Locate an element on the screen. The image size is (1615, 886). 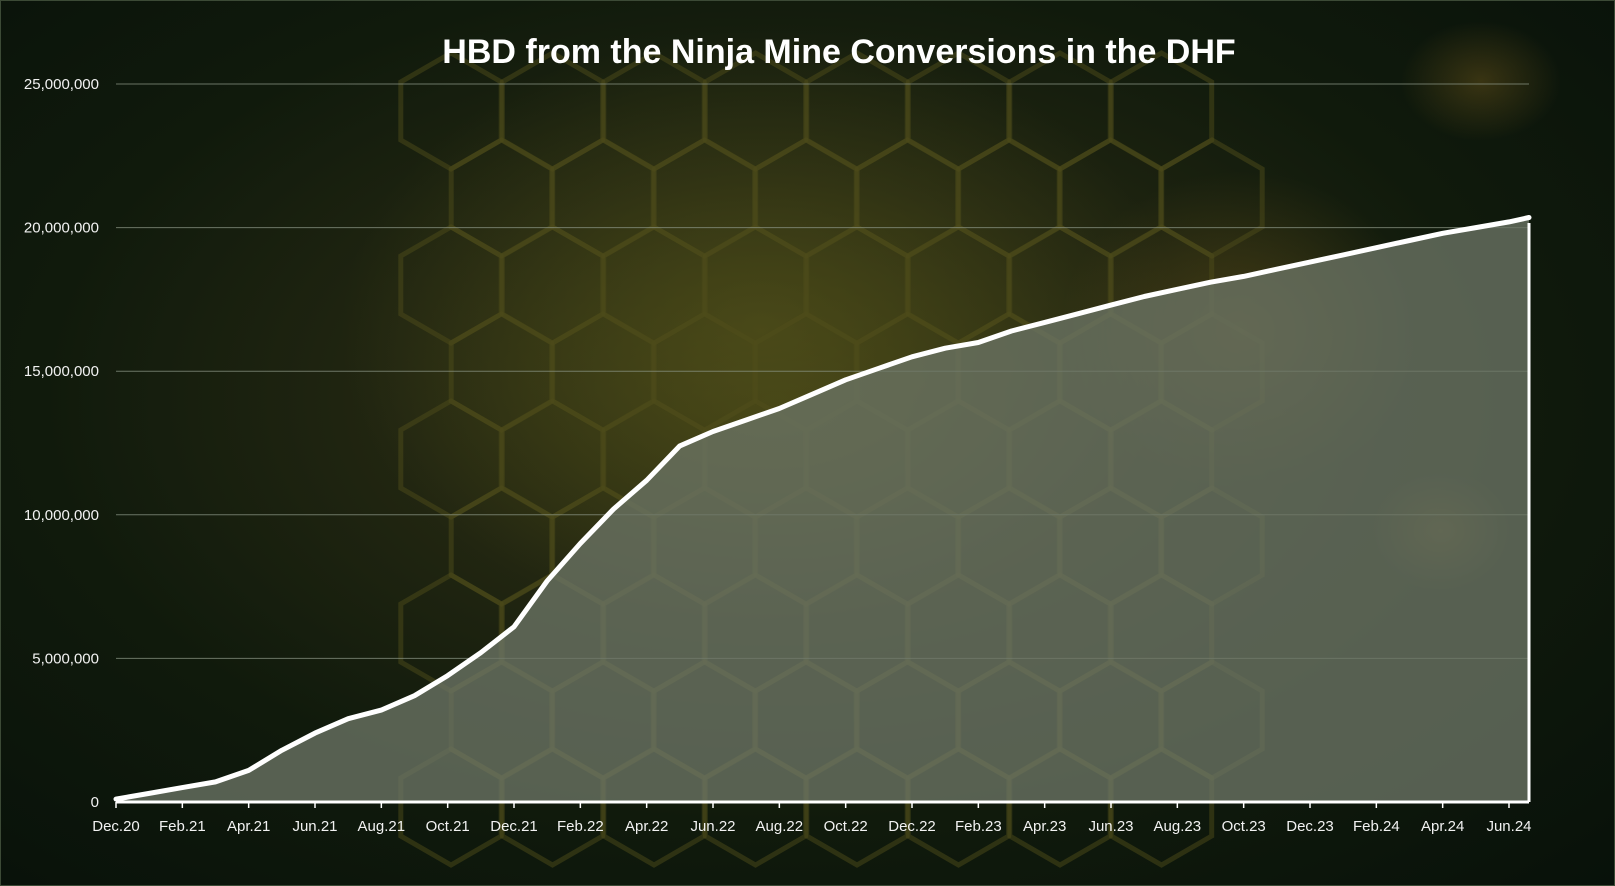
x-tick-label: Aug.23 is located at coordinates (1178, 826).